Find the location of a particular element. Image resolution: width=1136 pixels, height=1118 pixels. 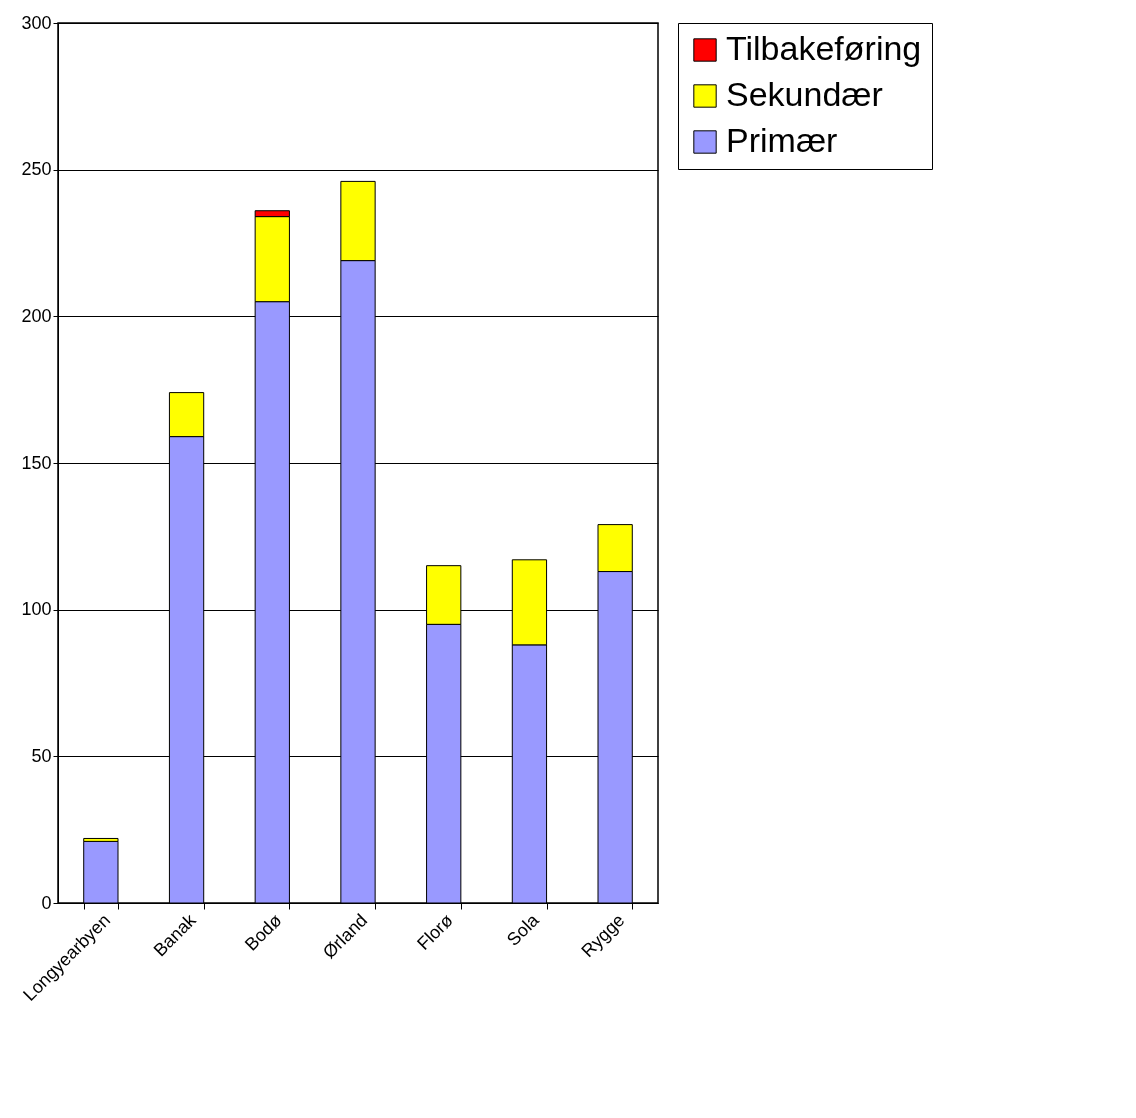

x-tick-label: Sola is located at coordinates (523, 929).